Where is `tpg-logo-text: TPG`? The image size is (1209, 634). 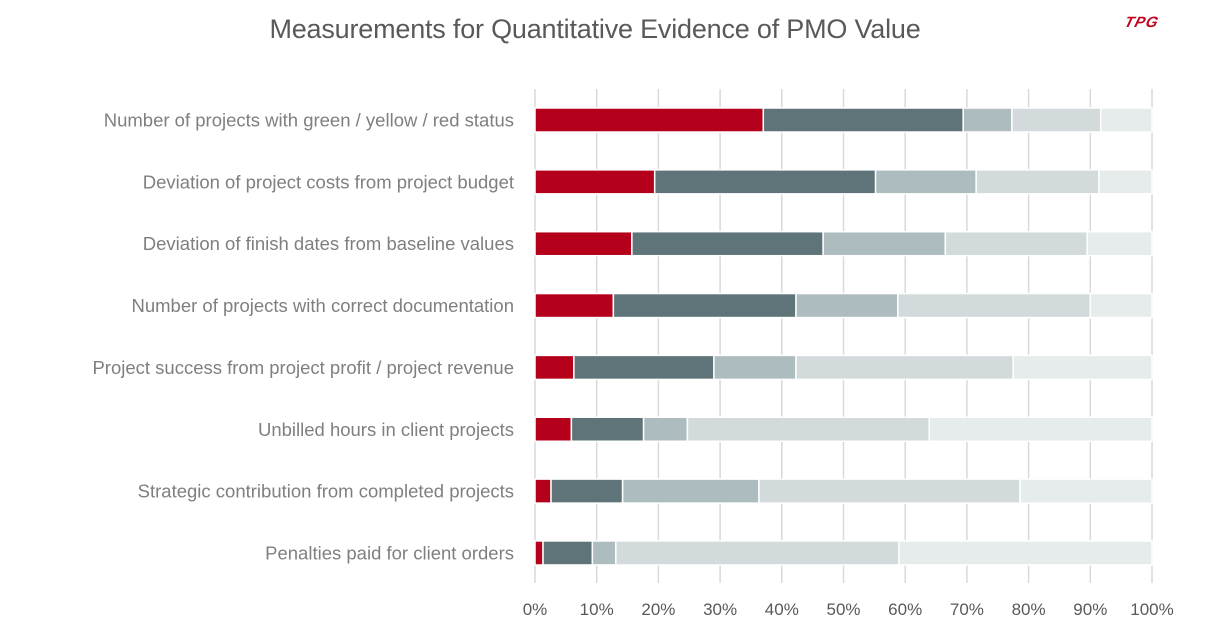
tpg-logo-text: TPG is located at coordinates (1142, 22).